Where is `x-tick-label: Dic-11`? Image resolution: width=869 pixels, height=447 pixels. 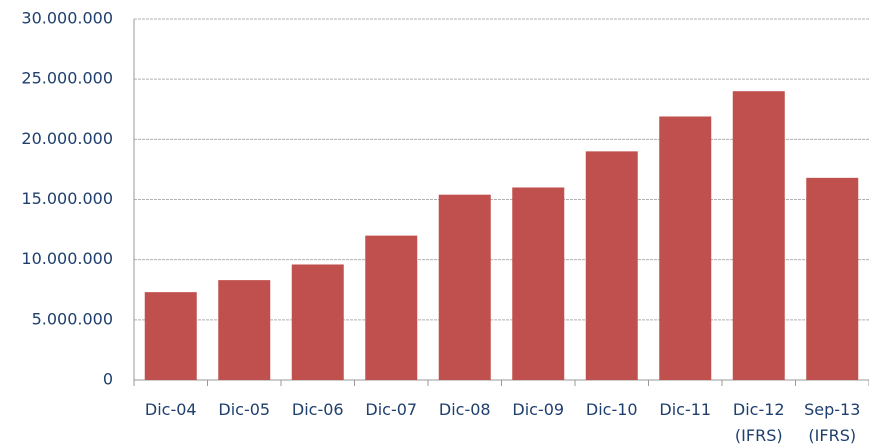
x-tick-label: Dic-11 is located at coordinates (685, 409).